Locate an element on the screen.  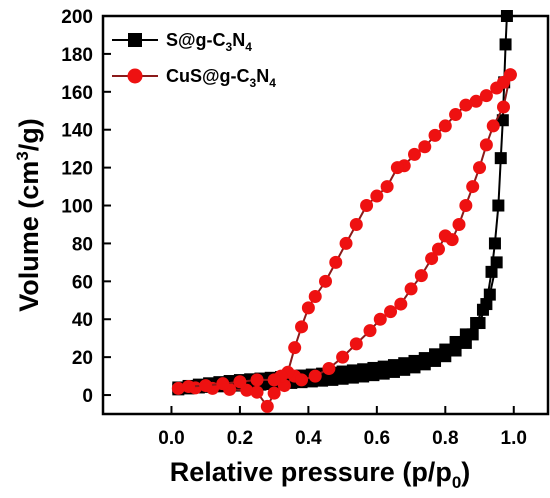
y-tick-label: 80 is located at coordinates (82, 244).